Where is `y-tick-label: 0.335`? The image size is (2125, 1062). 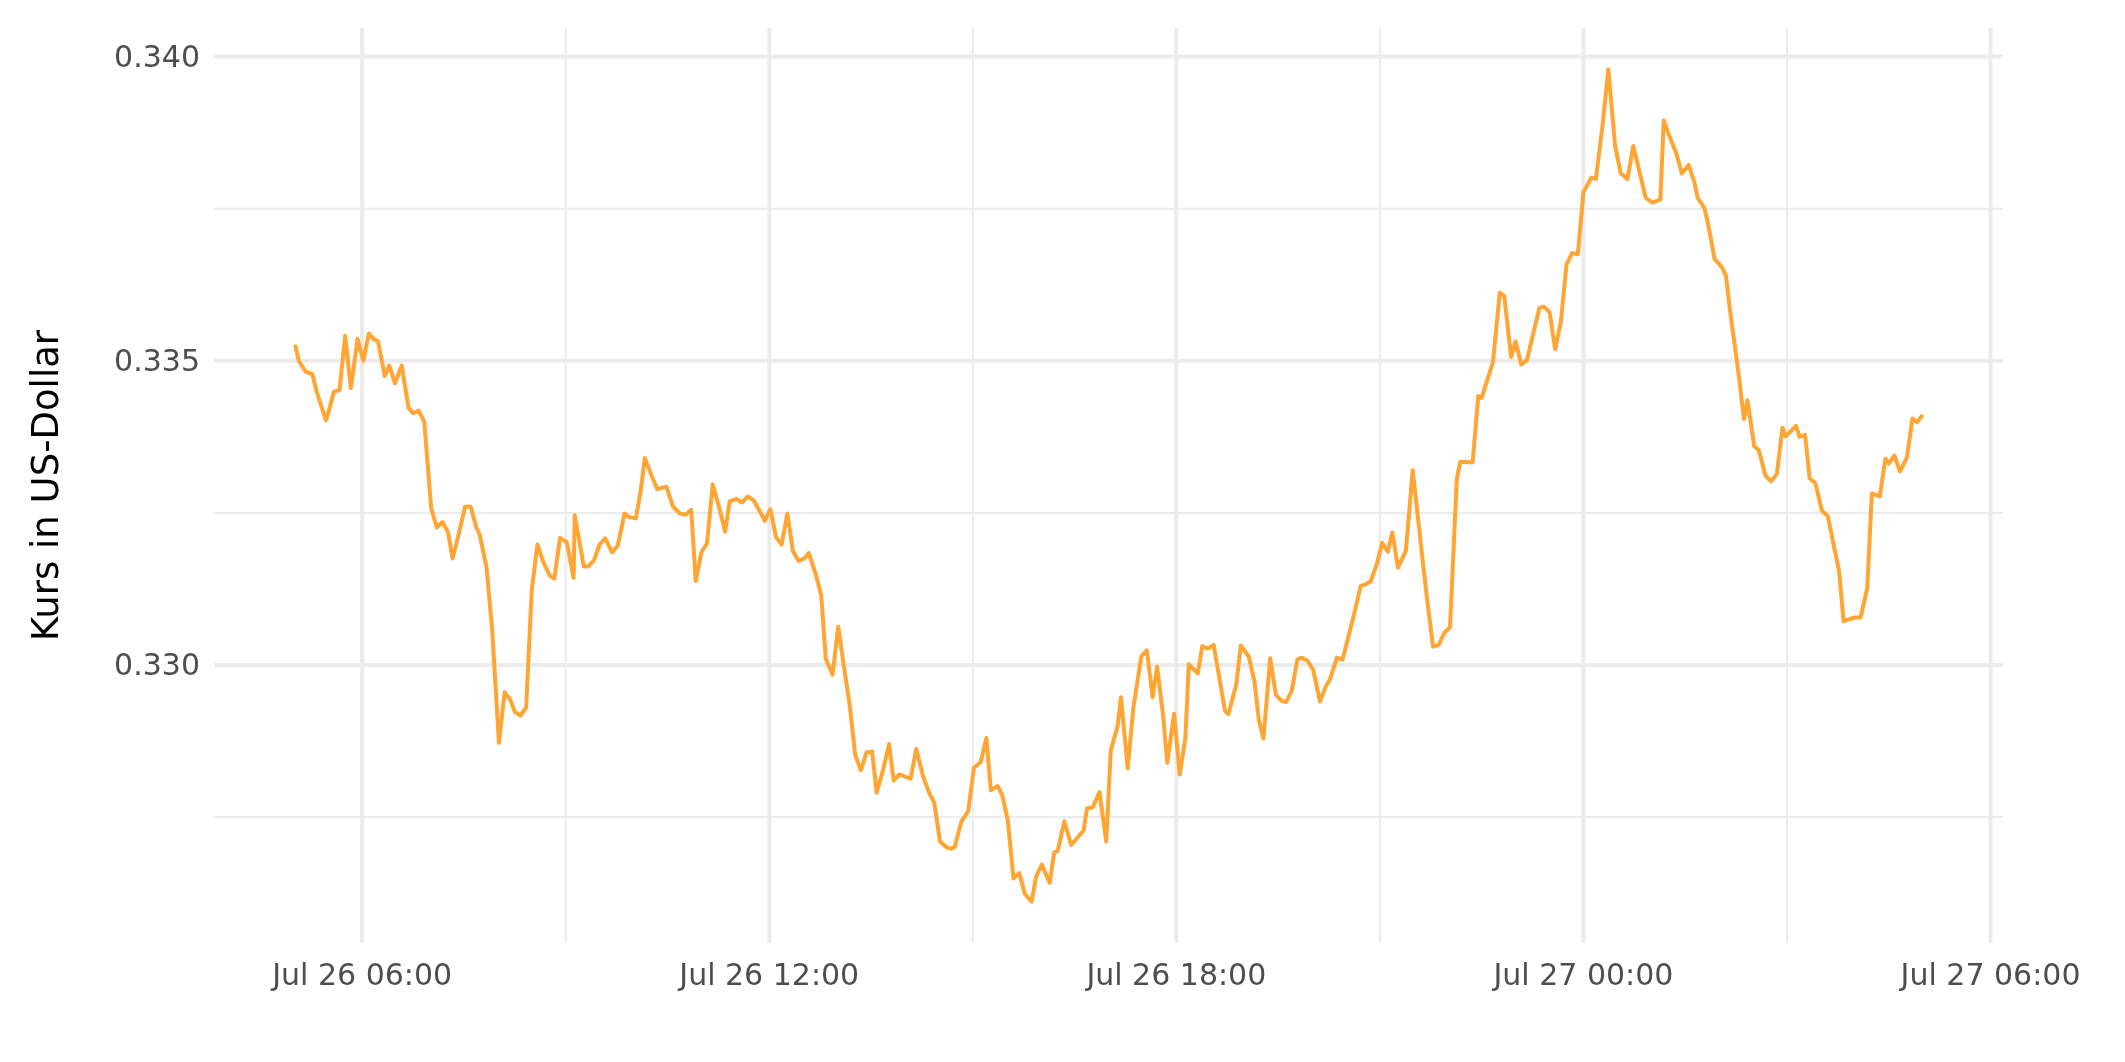 y-tick-label: 0.335 is located at coordinates (157, 361).